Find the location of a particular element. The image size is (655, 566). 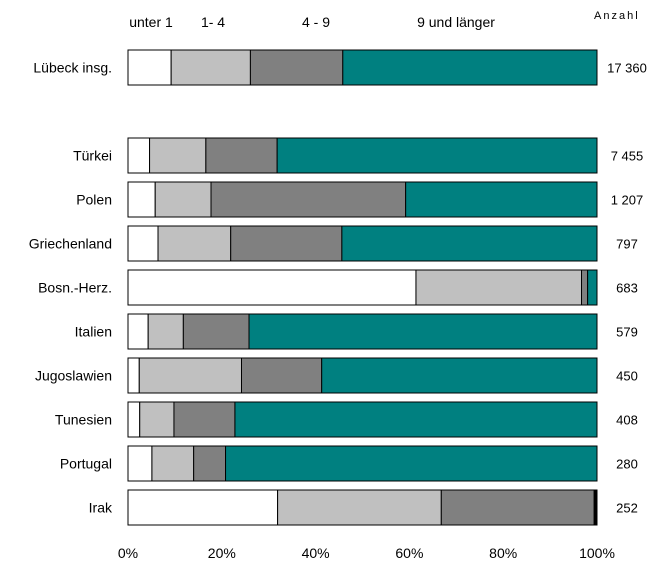

legend-label: 4 - 9 is located at coordinates (316, 22).